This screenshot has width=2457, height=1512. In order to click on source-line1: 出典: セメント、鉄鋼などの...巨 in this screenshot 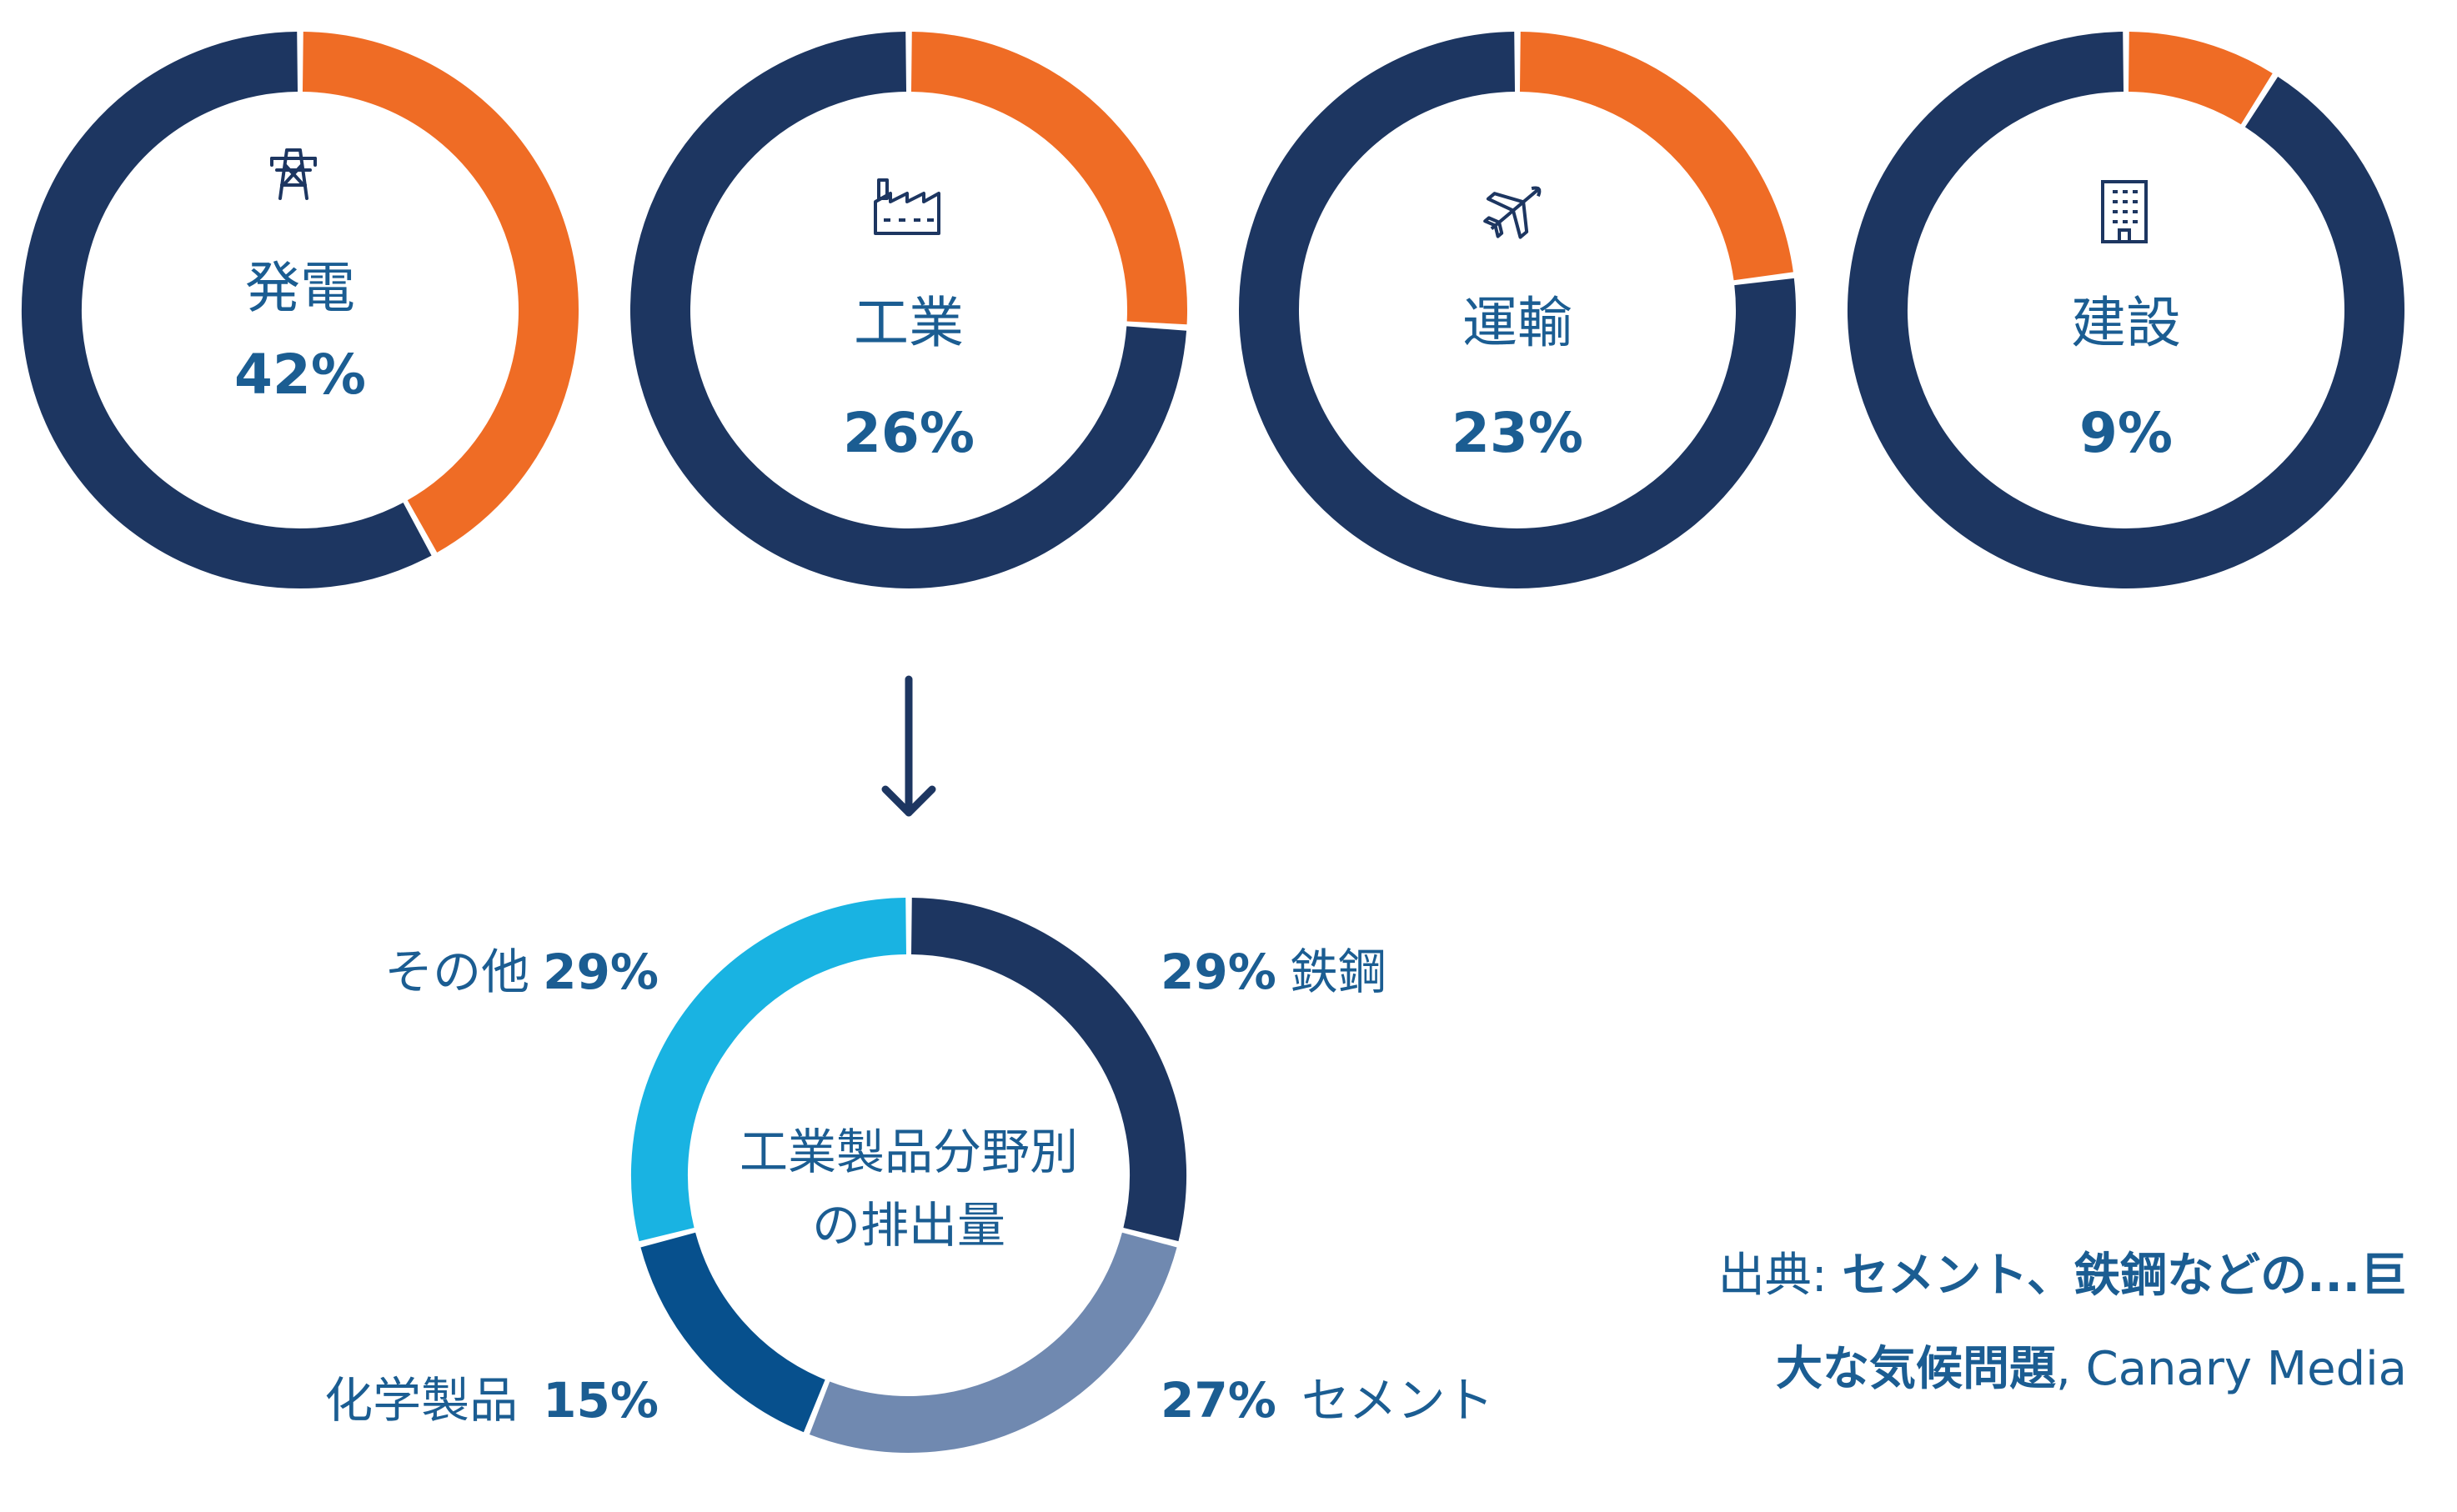, I will do `click(1990, 1276)`.